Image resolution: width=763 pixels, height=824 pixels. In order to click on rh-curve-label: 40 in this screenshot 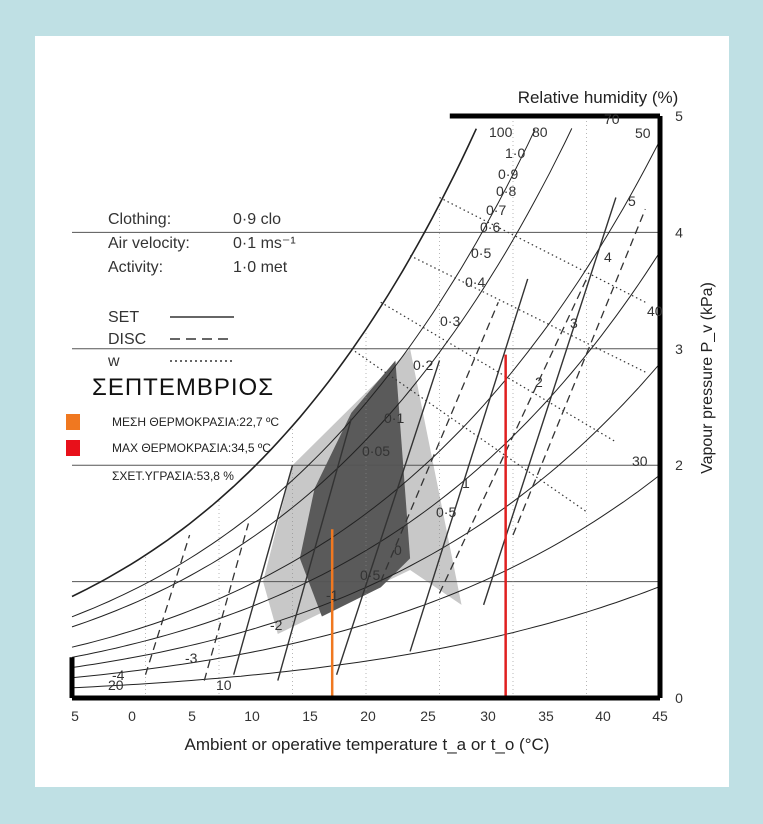, I will do `click(655, 311)`.